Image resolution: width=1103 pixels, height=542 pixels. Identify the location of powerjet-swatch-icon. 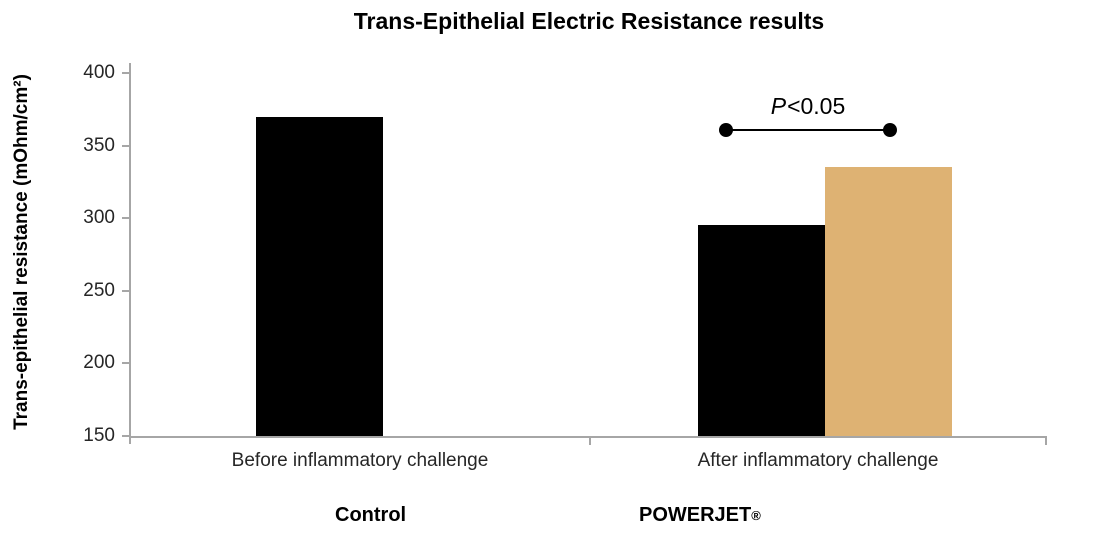
(621, 516).